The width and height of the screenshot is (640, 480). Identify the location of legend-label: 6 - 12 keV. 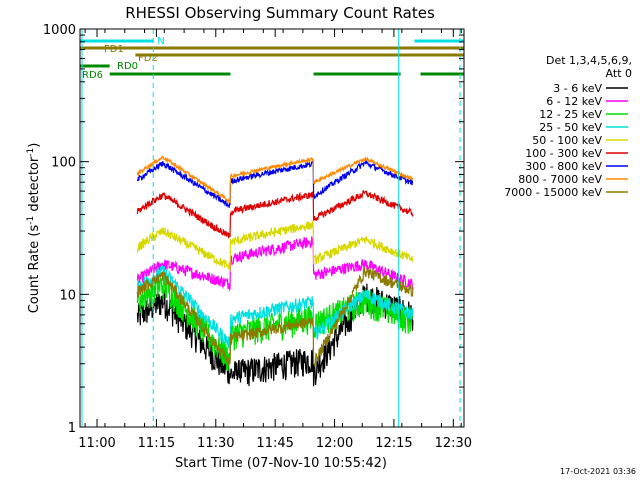
(574, 101).